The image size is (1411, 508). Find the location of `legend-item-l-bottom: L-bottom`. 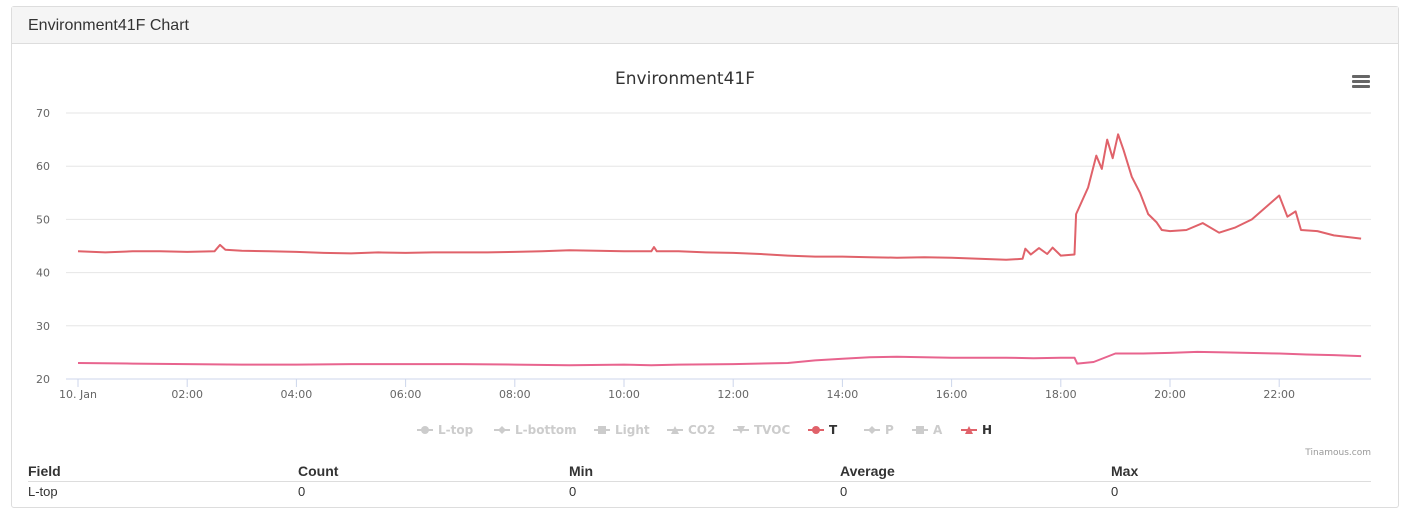

legend-item-l-bottom: L-bottom is located at coordinates (535, 430).